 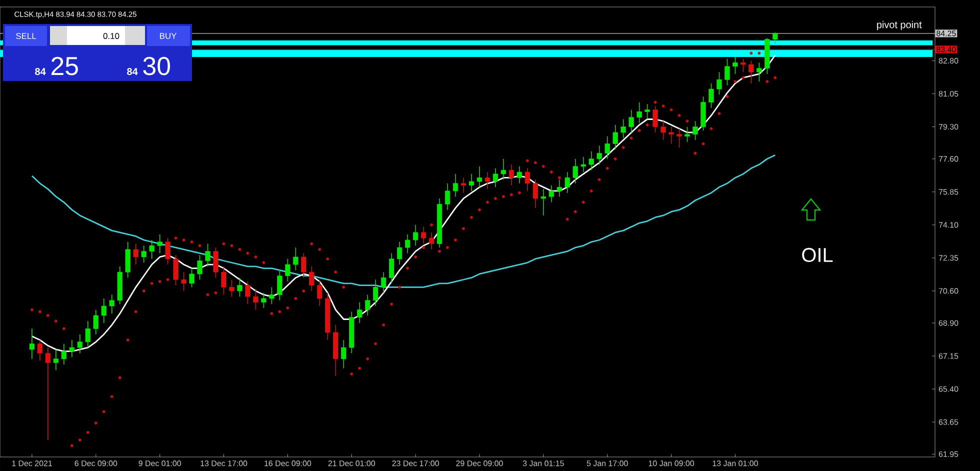 What do you see at coordinates (817, 255) in the screenshot?
I see `text: OIL` at bounding box center [817, 255].